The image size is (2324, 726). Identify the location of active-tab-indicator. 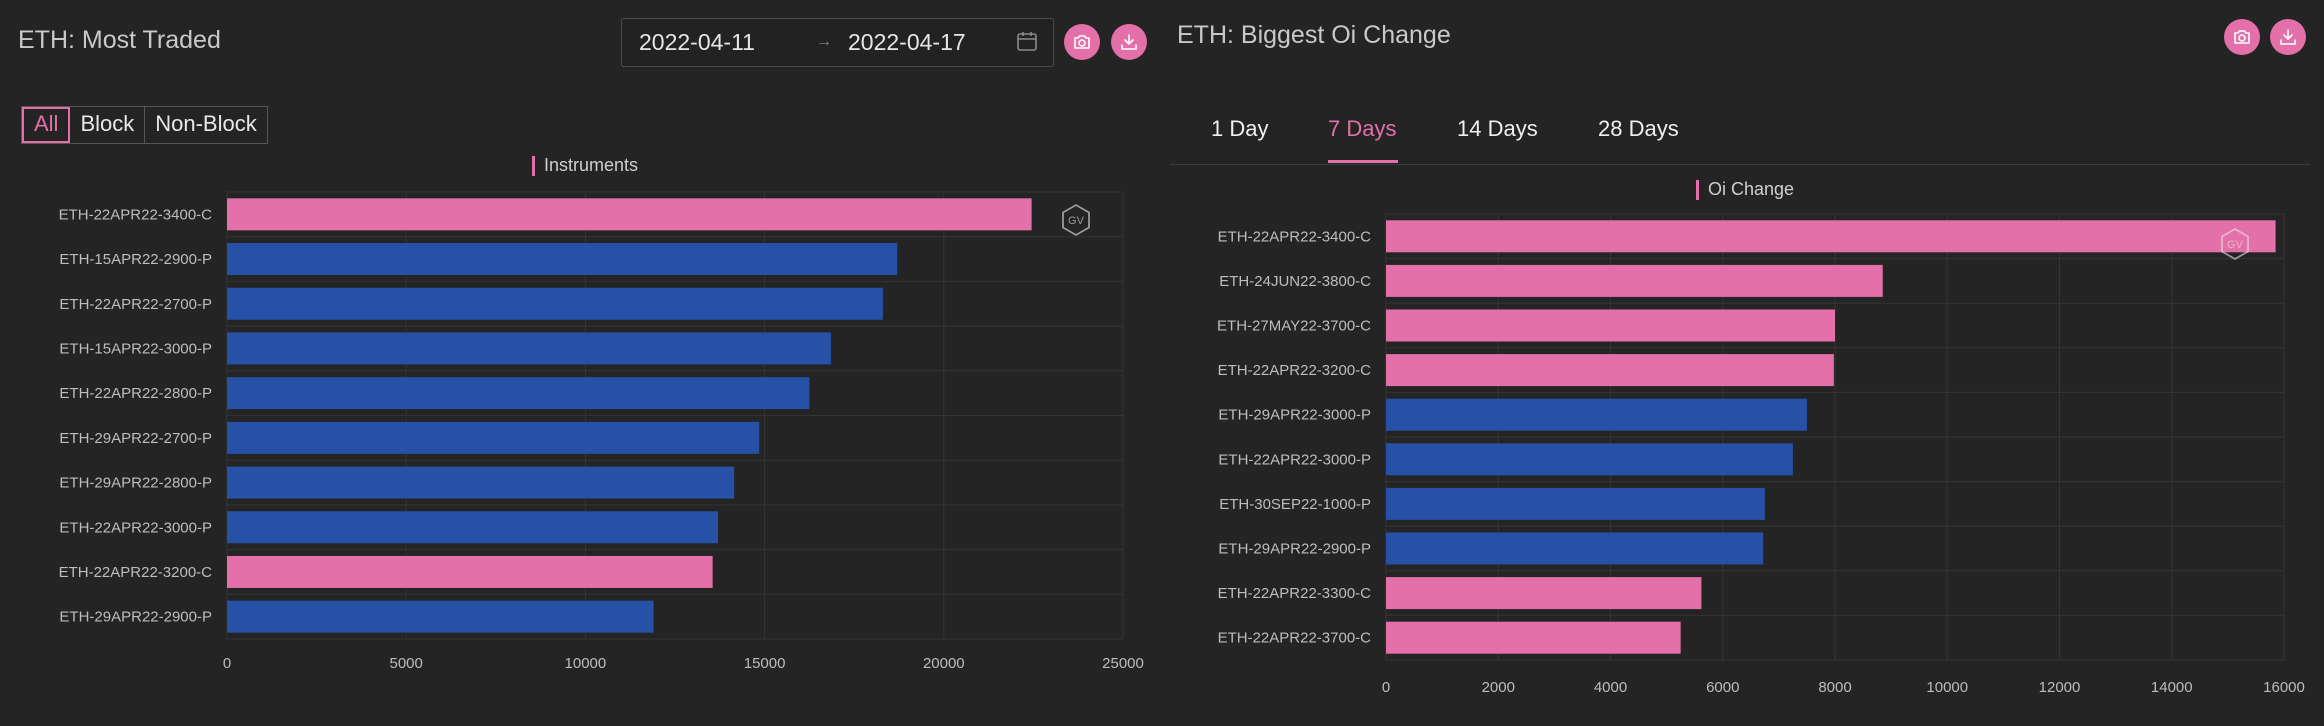
(1363, 161).